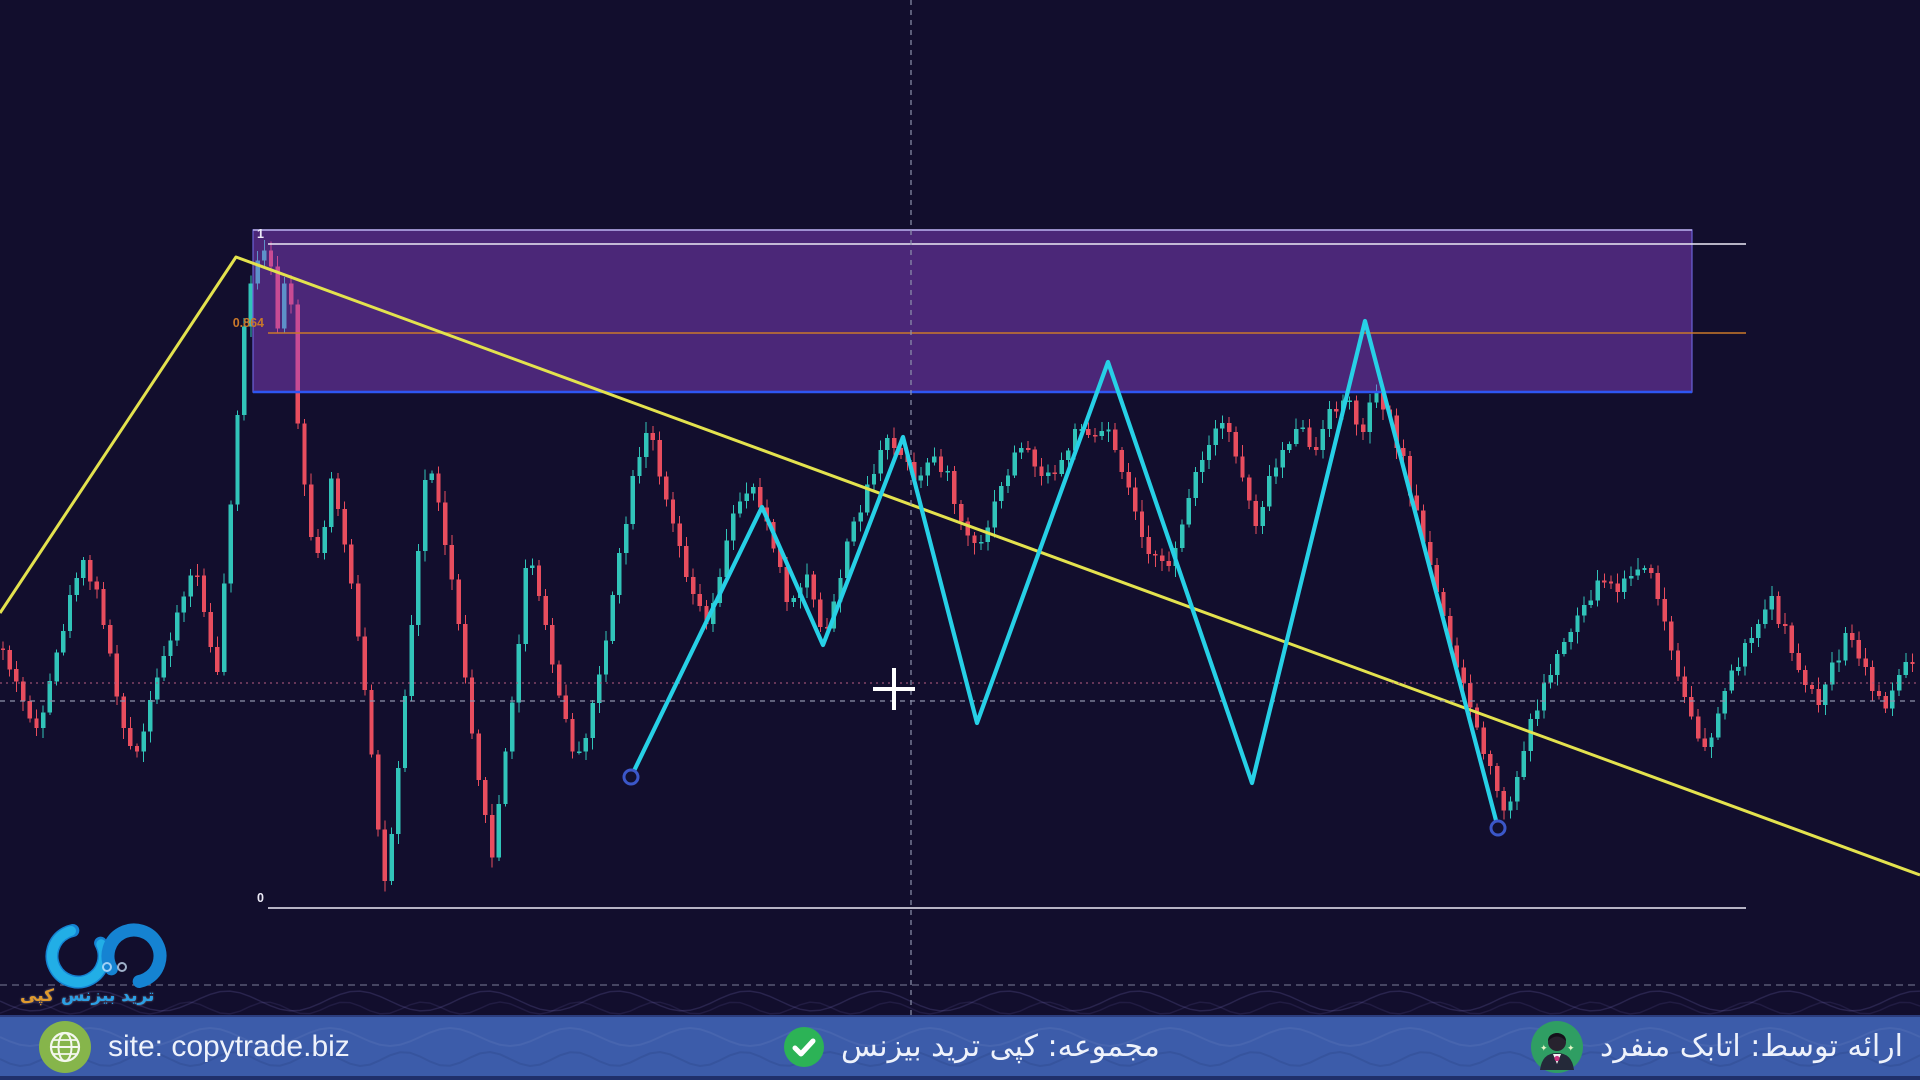 The height and width of the screenshot is (1080, 1920). What do you see at coordinates (108, 996) in the screenshot?
I see `logo-word-2: ترید بیزنس` at bounding box center [108, 996].